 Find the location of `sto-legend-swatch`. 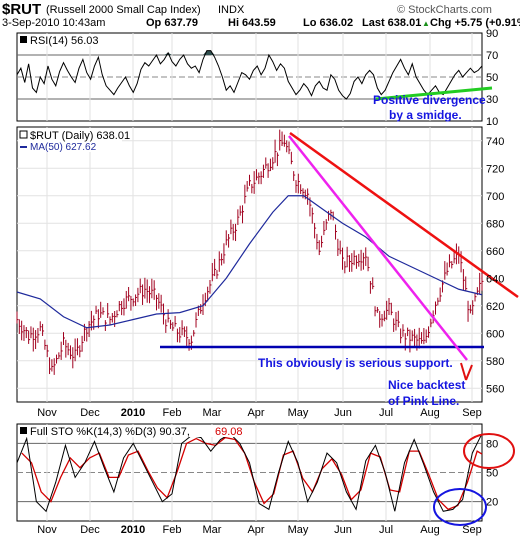

sto-legend-swatch is located at coordinates (23, 430).